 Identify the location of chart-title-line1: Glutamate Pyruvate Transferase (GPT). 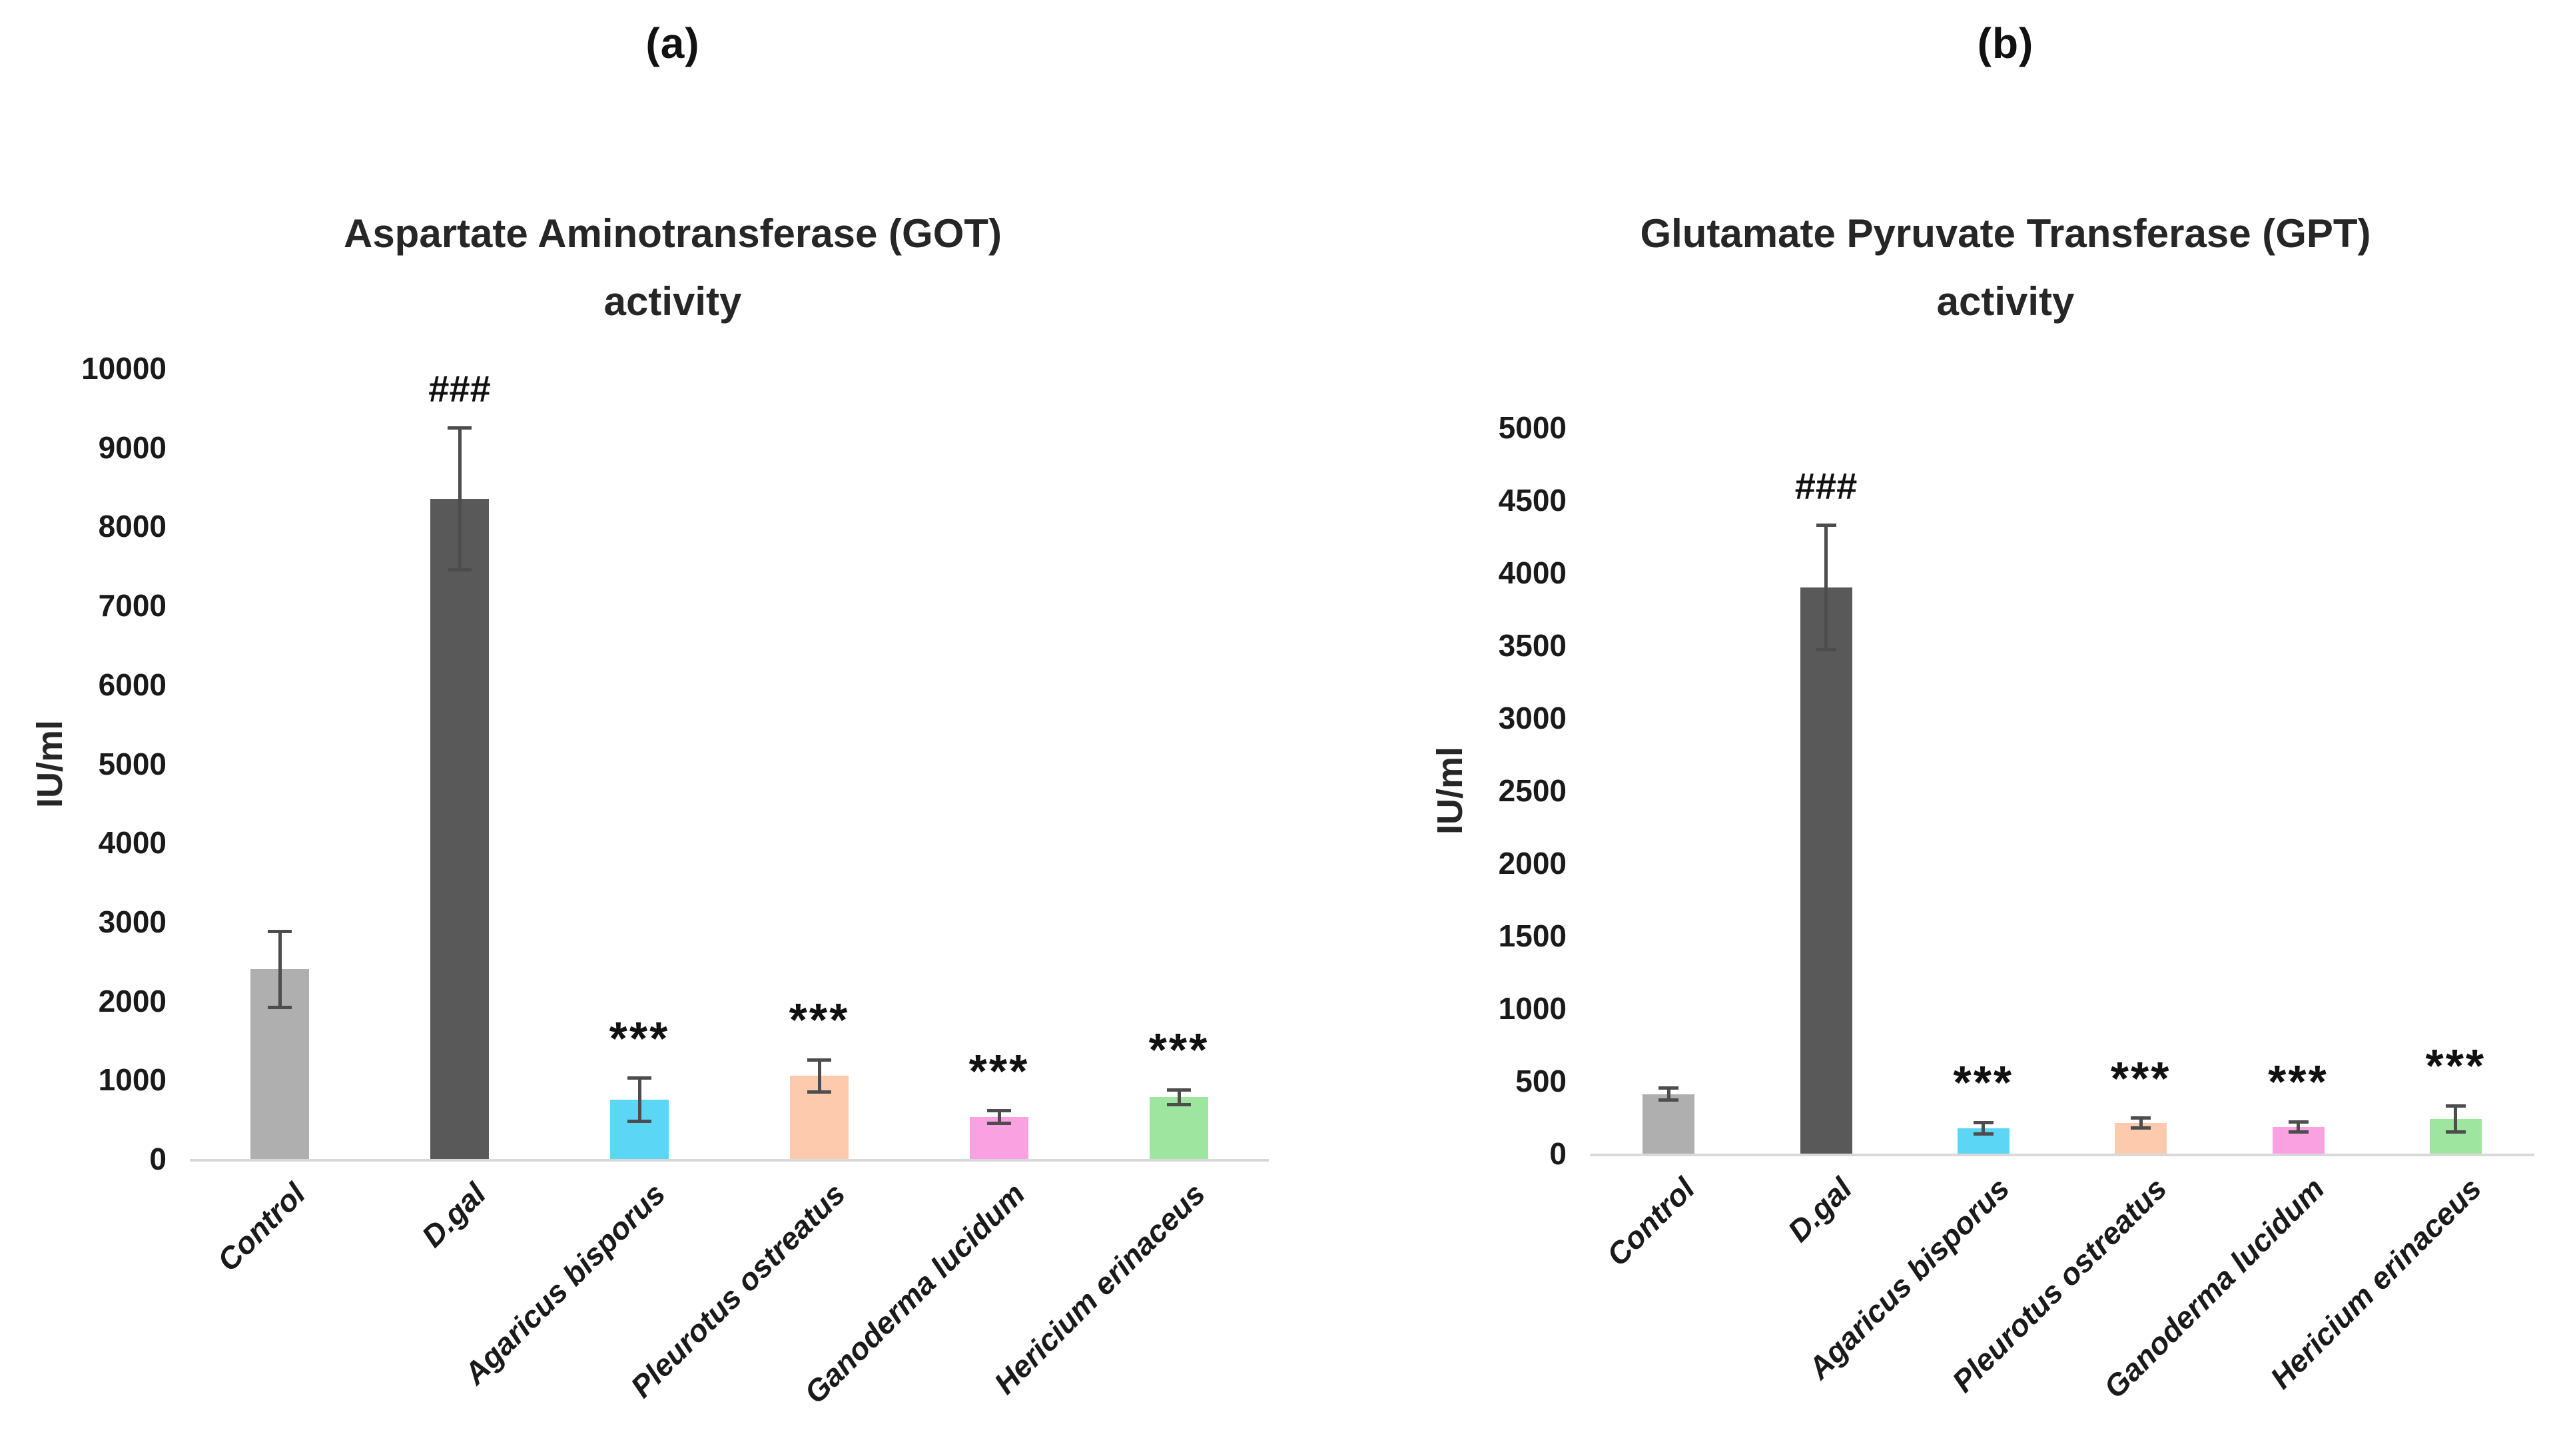
(2006, 233).